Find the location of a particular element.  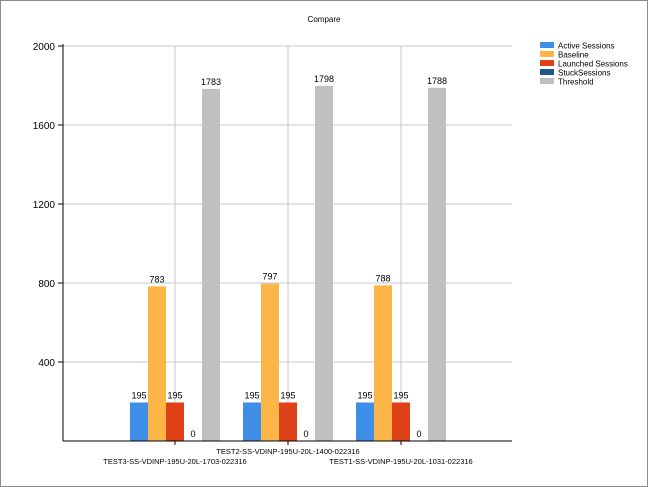

chart-title: Compare is located at coordinates (324, 19).